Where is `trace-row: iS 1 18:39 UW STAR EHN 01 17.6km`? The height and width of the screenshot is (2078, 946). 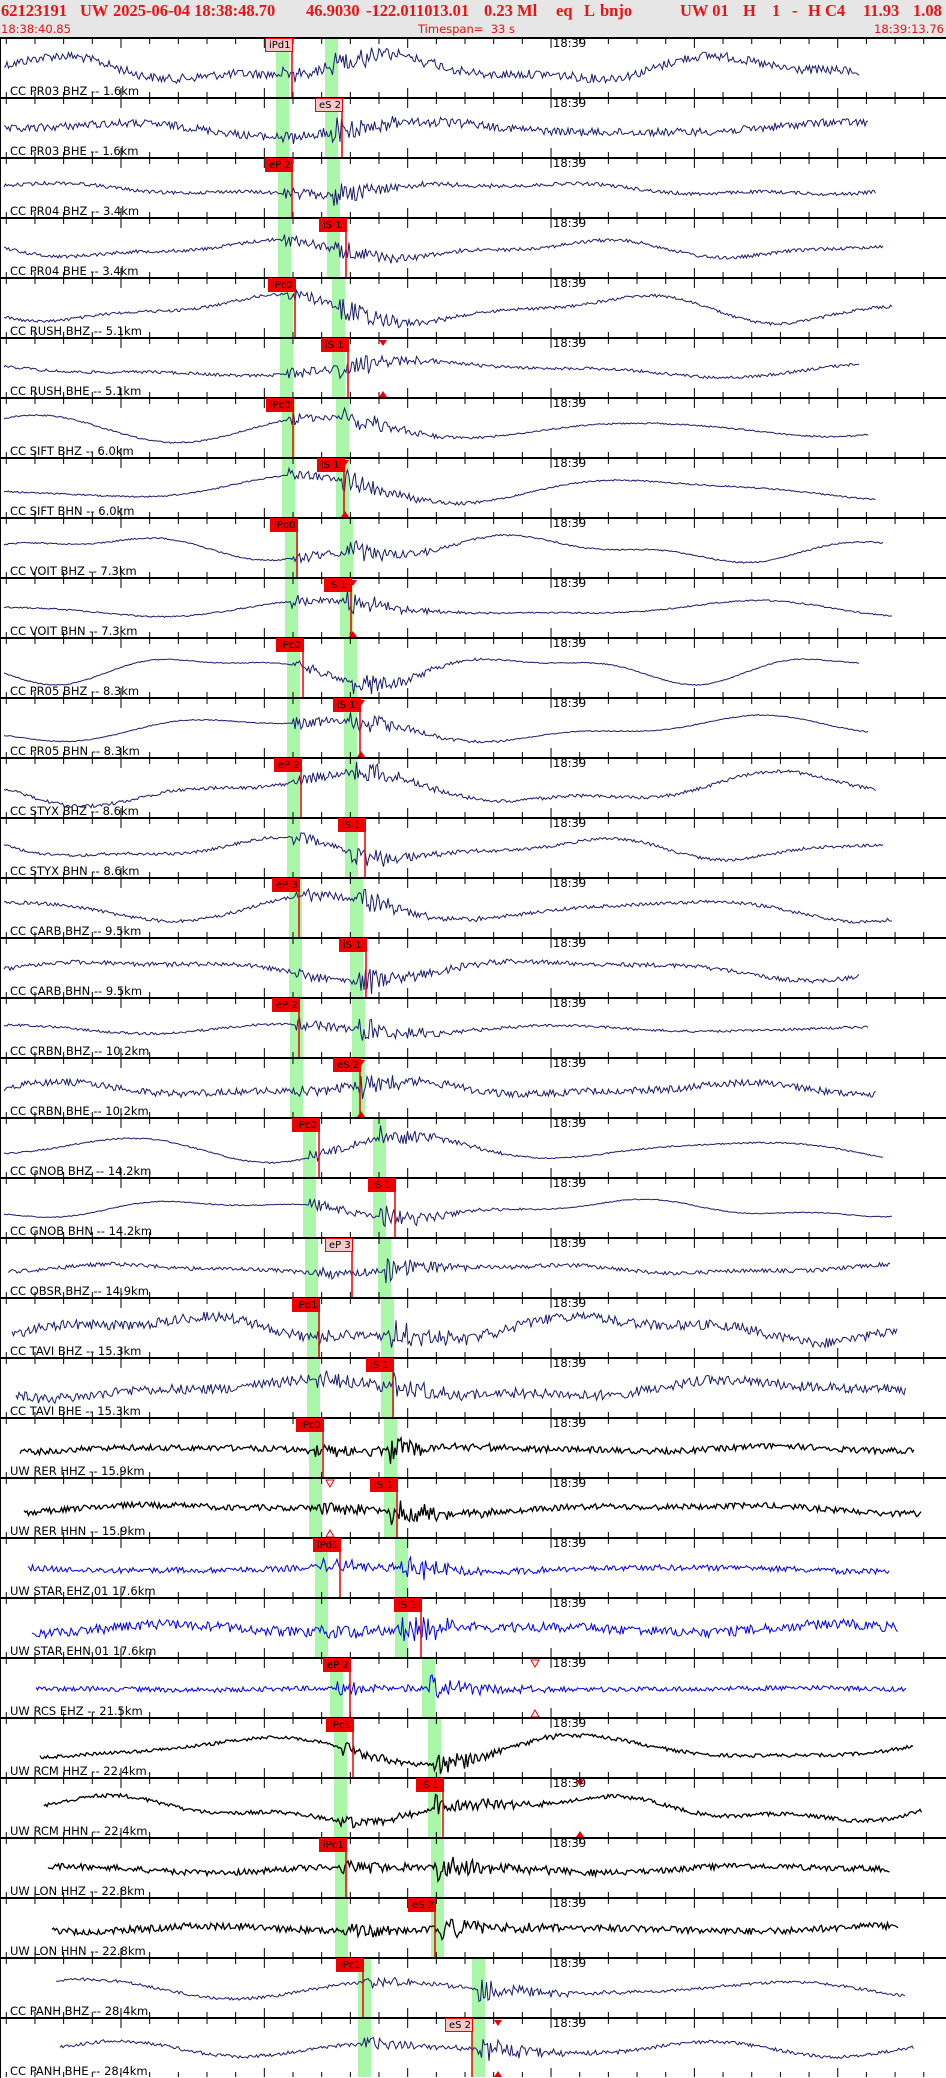
trace-row: iS 1 18:39 UW STAR EHN 01 17.6km is located at coordinates (473, 1627).